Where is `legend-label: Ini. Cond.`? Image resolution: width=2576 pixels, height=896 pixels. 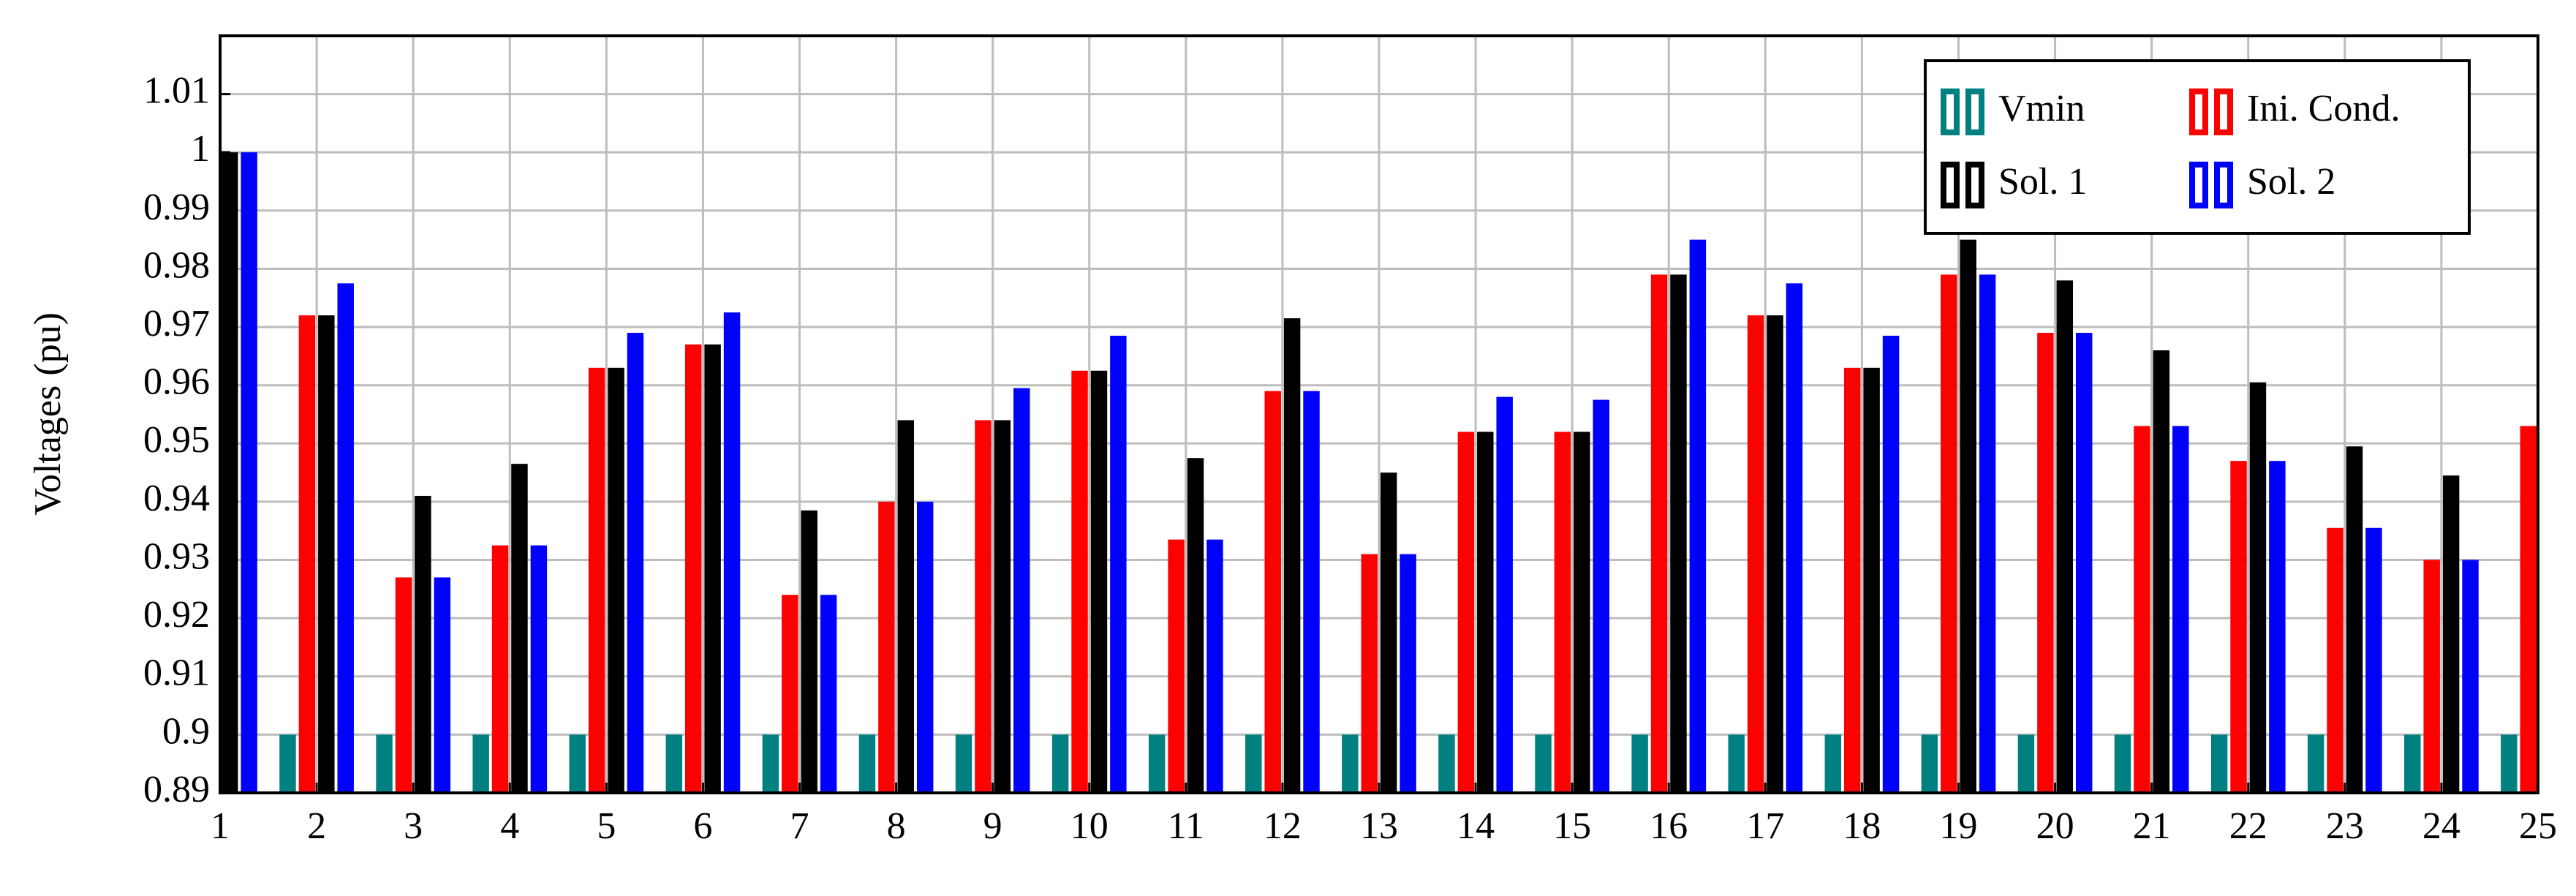 legend-label: Ini. Cond. is located at coordinates (2323, 108).